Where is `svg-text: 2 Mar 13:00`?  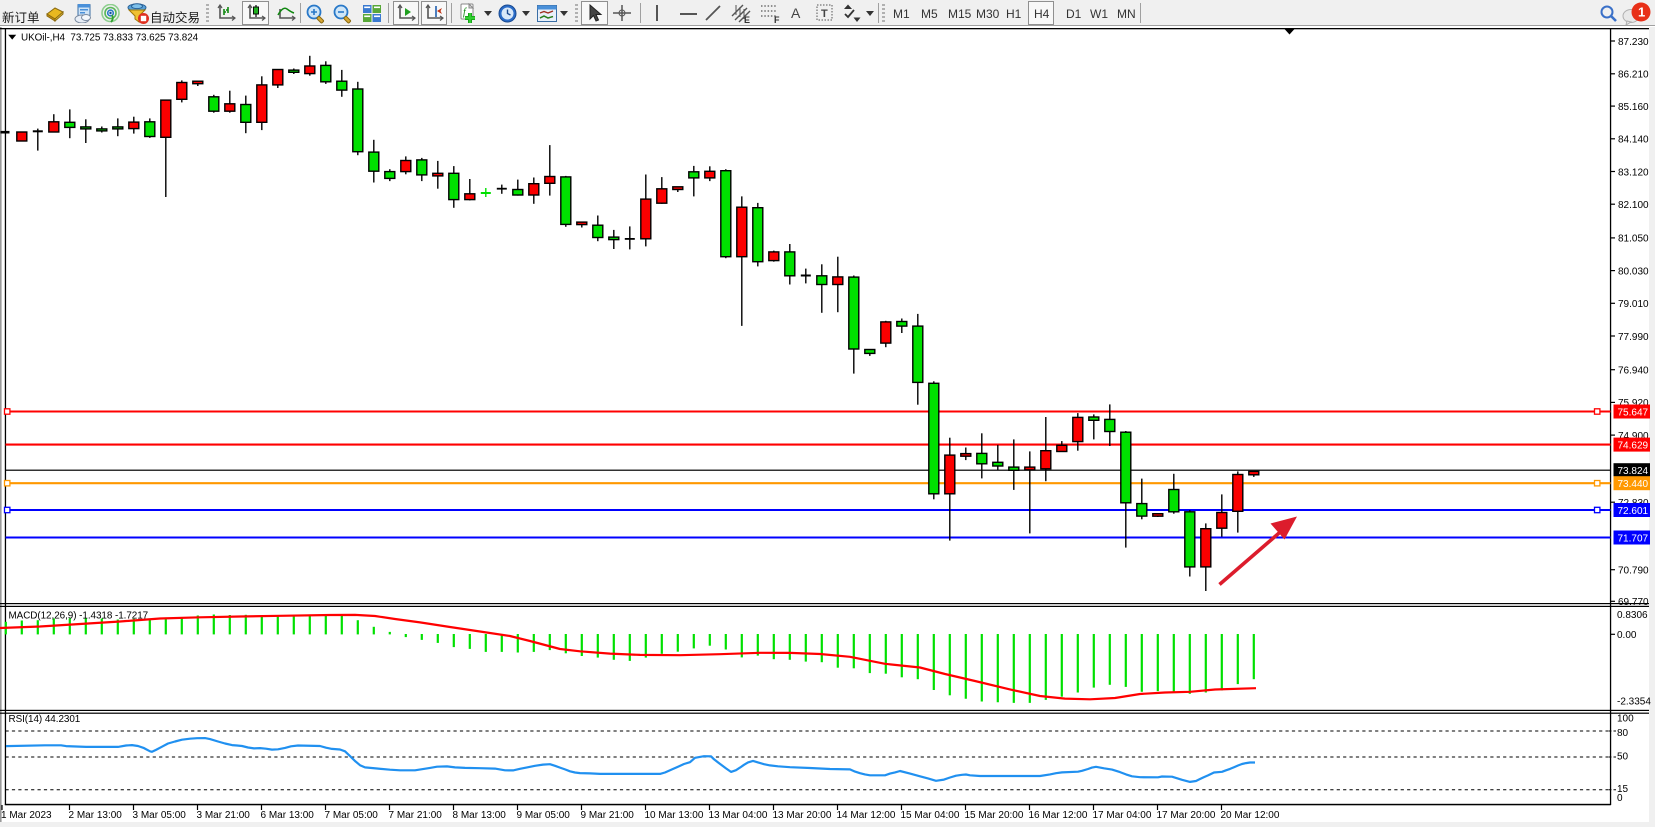 svg-text: 2 Mar 13:00 is located at coordinates (96, 815).